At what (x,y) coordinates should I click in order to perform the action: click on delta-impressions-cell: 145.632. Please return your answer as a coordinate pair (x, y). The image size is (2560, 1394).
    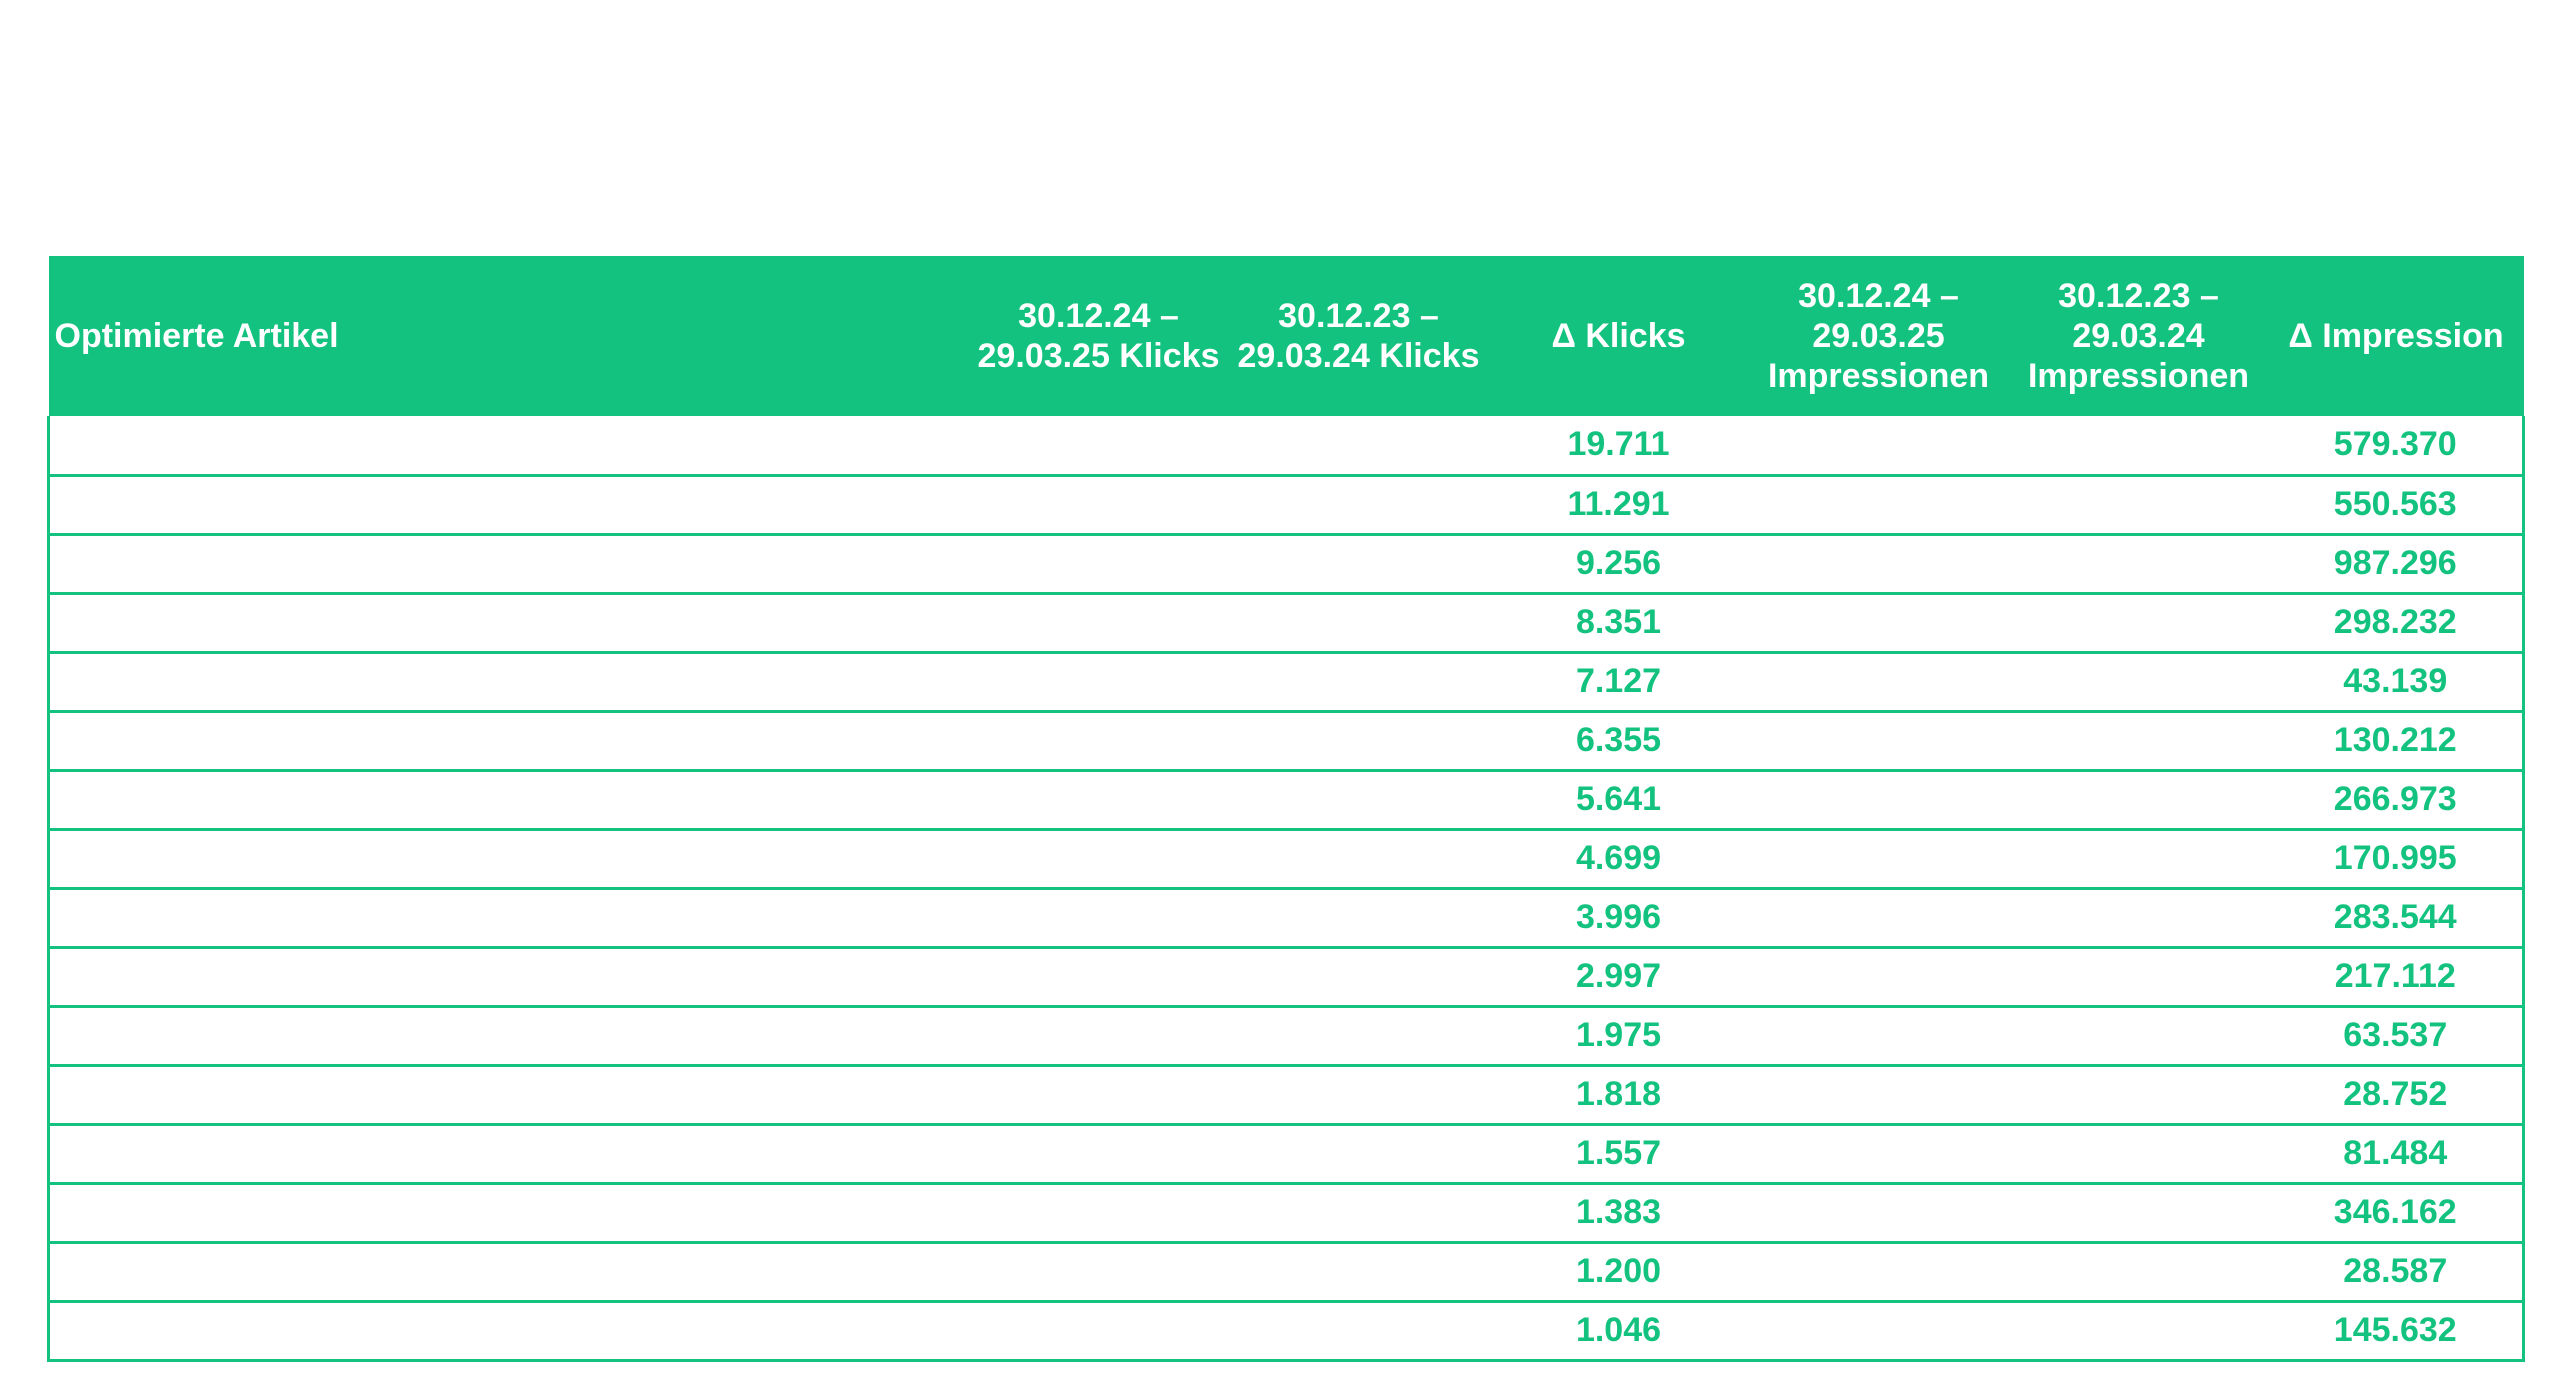
    Looking at the image, I should click on (2396, 1330).